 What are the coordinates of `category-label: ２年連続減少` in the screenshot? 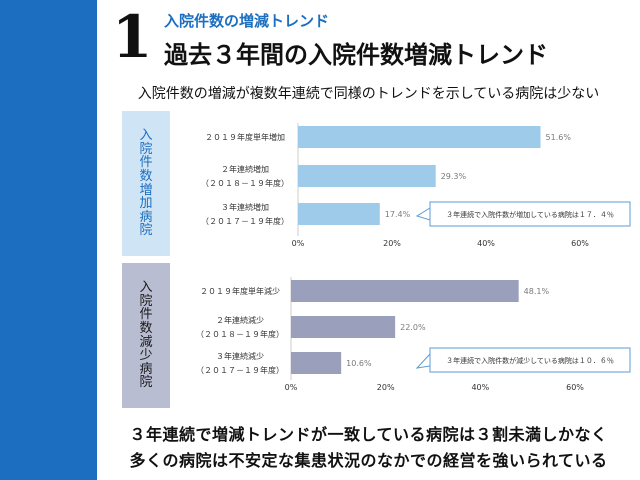 It's located at (240, 320).